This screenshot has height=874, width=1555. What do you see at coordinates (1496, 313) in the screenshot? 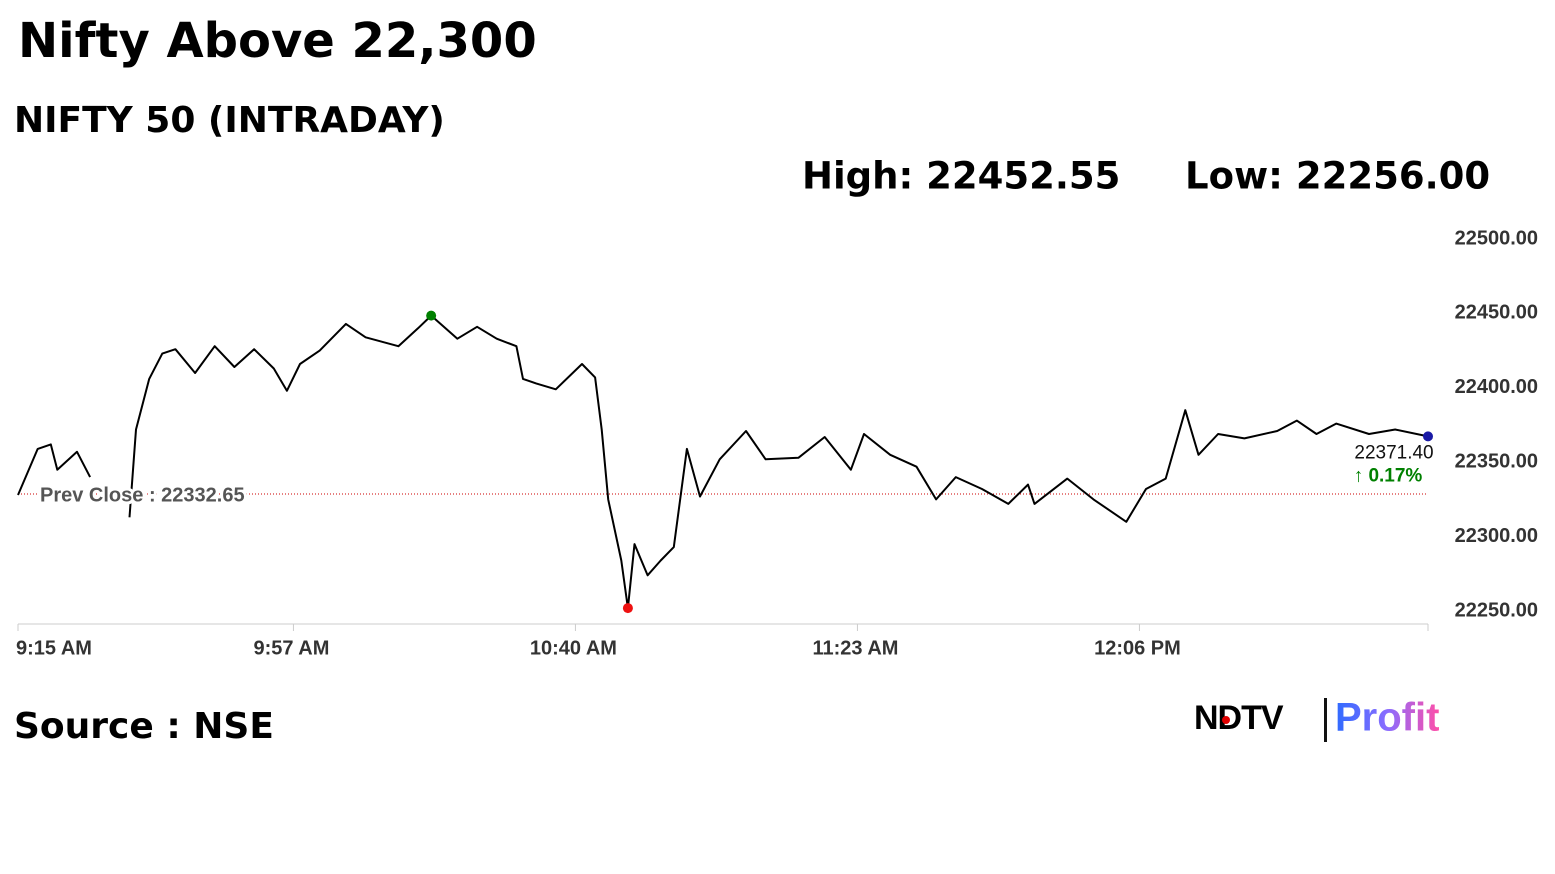
I see `y-tick-label: 22450.00` at bounding box center [1496, 313].